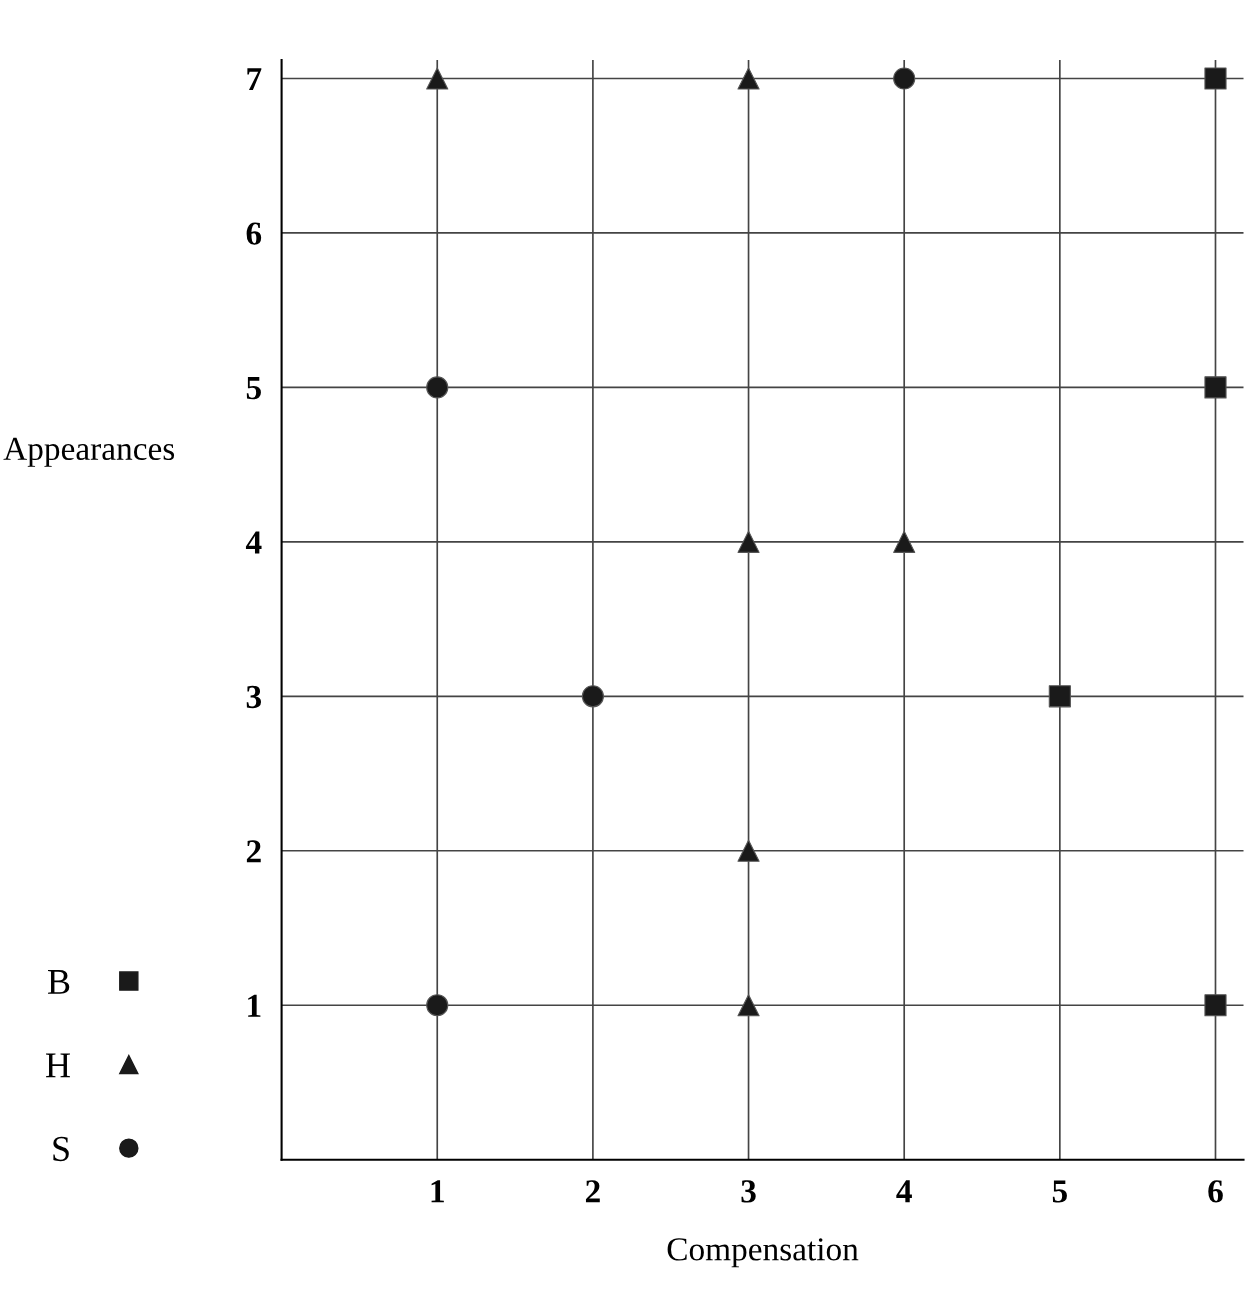 The width and height of the screenshot is (1246, 1303). What do you see at coordinates (253, 851) in the screenshot?
I see `y-tick-label: 2` at bounding box center [253, 851].